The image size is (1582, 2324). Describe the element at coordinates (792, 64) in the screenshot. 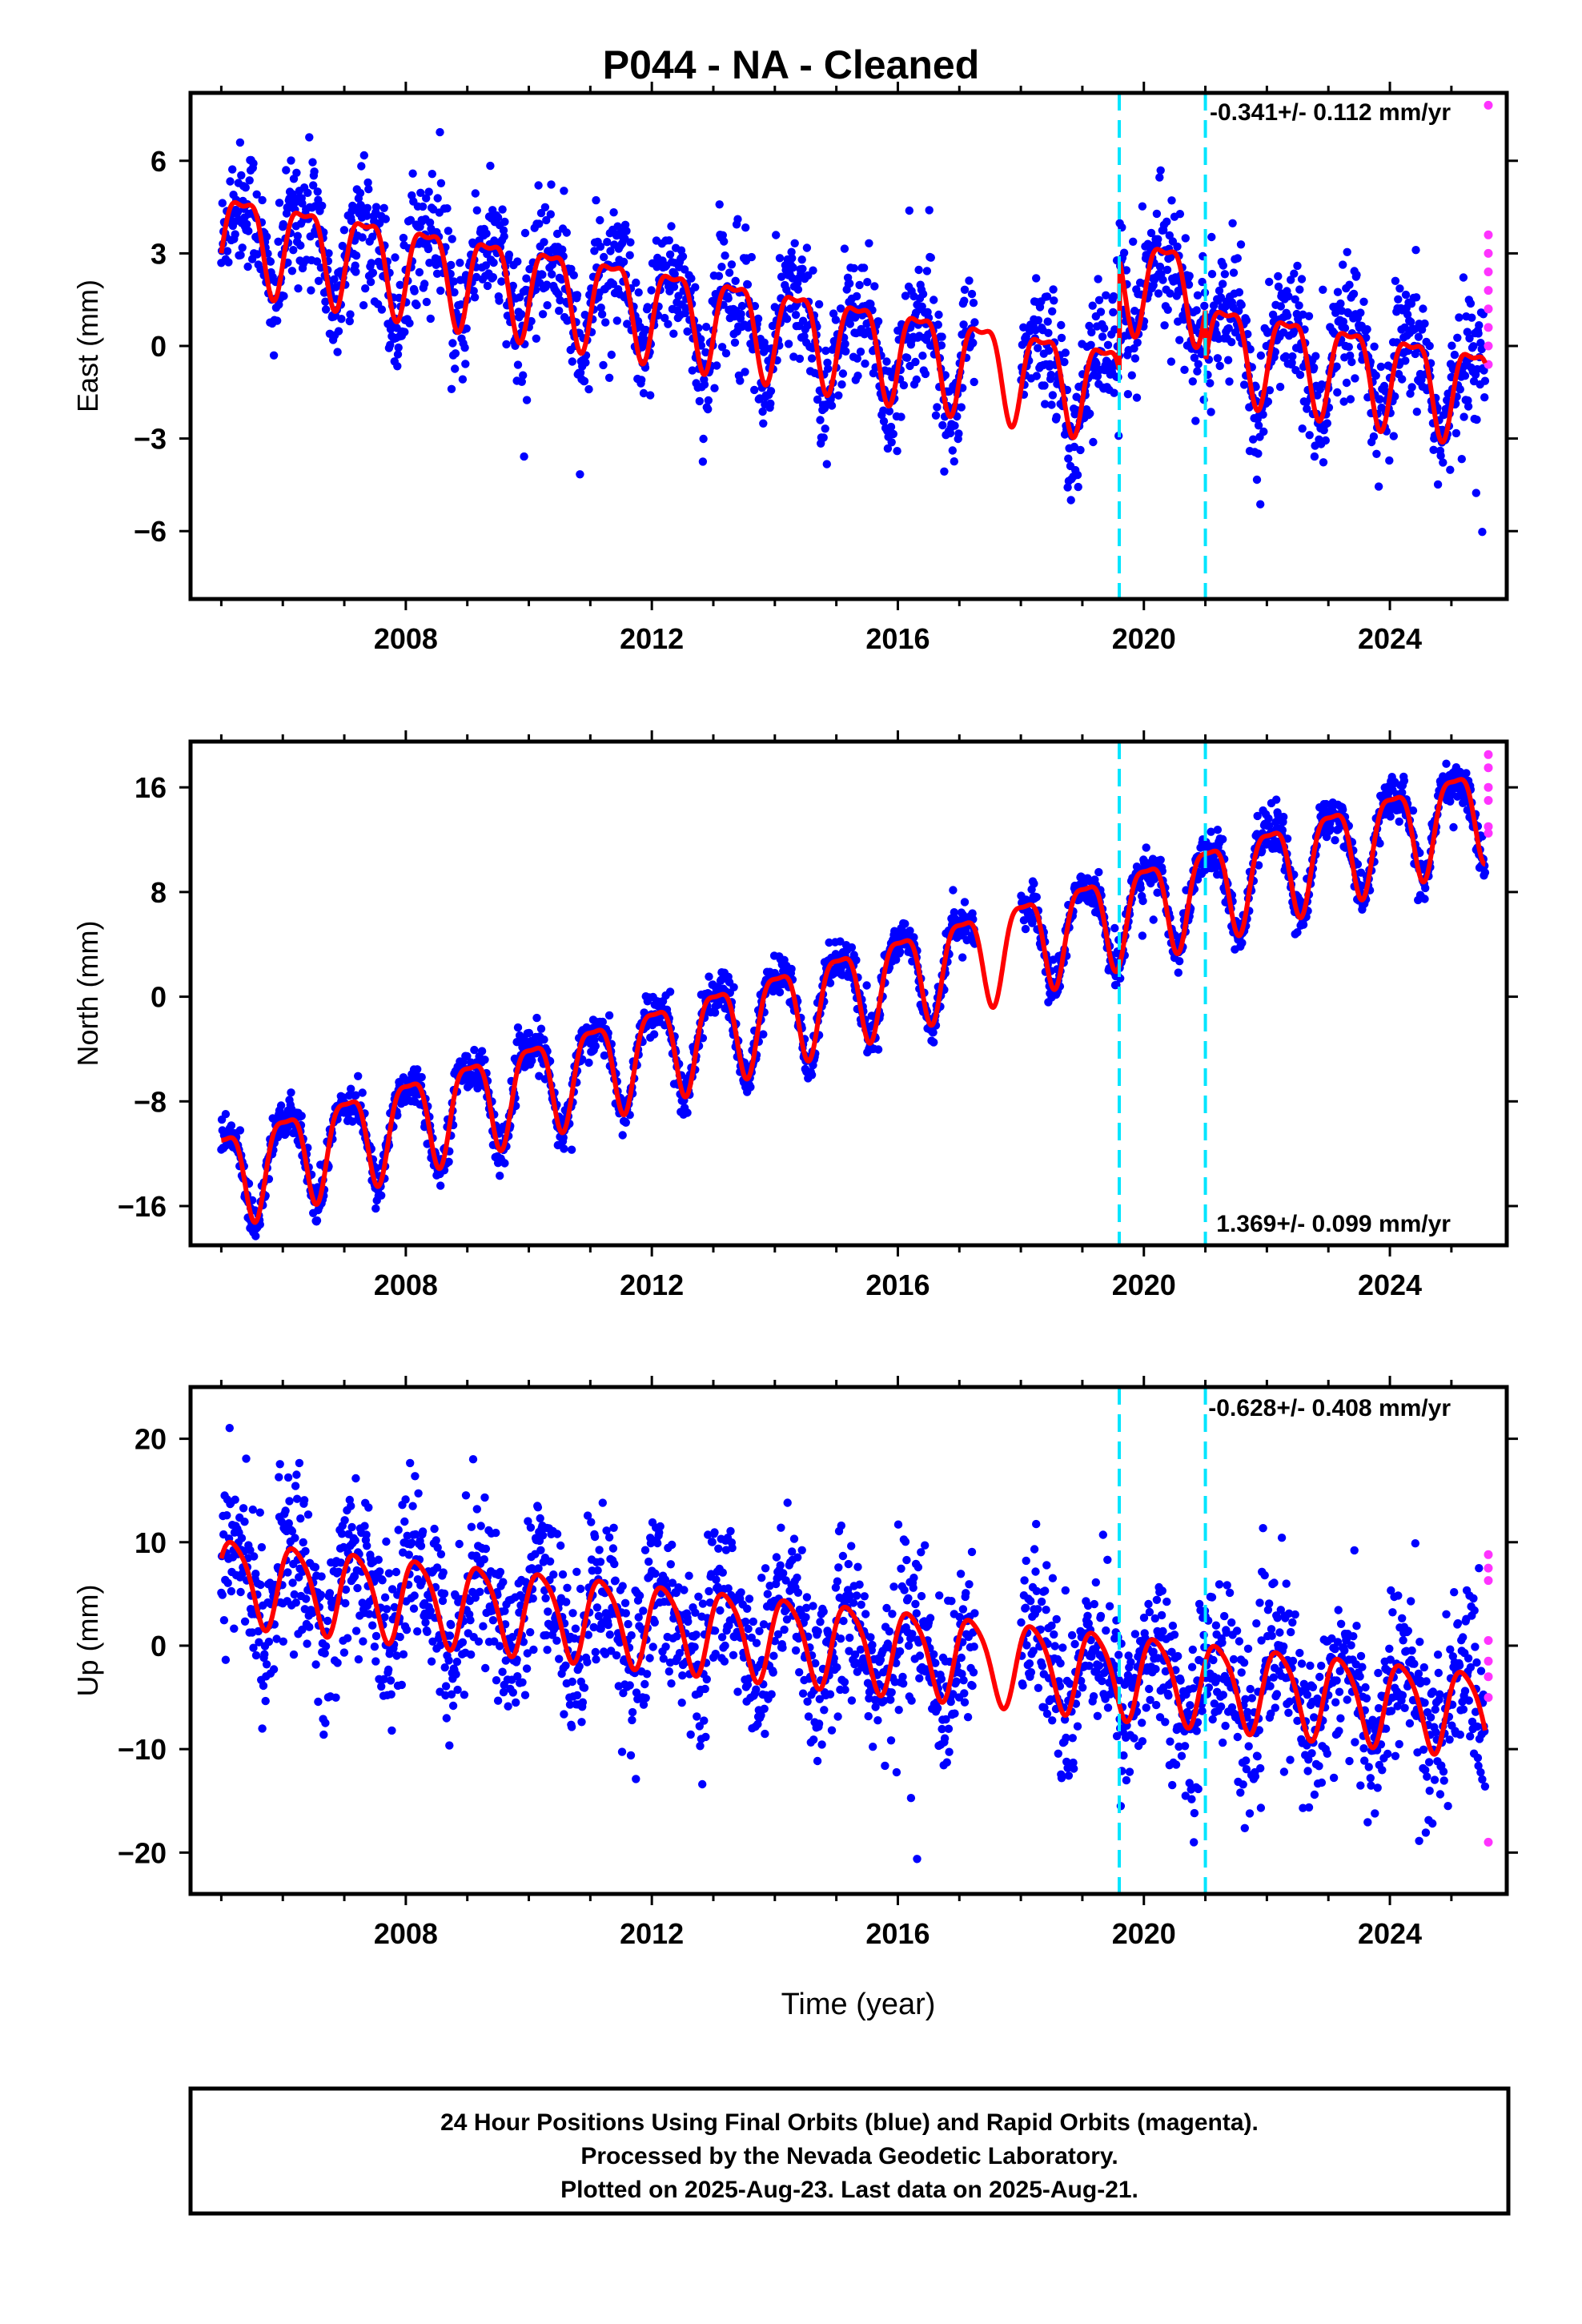

I see `chart-title: P044 - NA - Cleaned` at that location.